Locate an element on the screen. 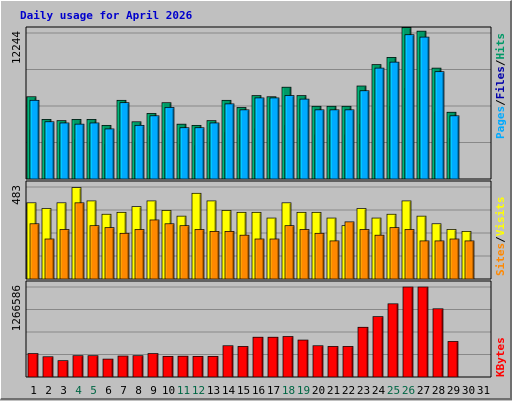  sites-bar-day-9-face is located at coordinates (154, 249).